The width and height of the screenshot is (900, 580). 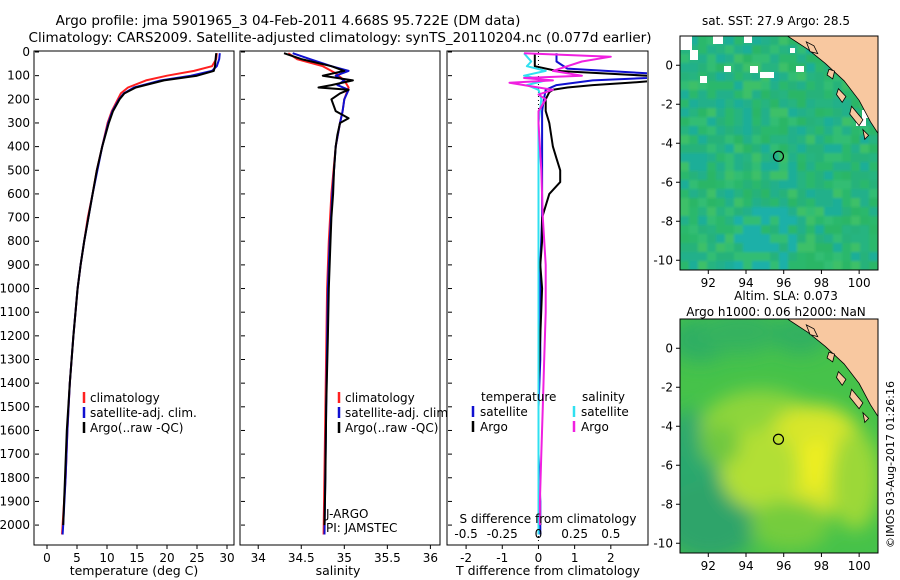 What do you see at coordinates (666, 445) in the screenshot?
I see `sla-lat-axis: 0 -2 -4 -6 -8 -10` at bounding box center [666, 445].